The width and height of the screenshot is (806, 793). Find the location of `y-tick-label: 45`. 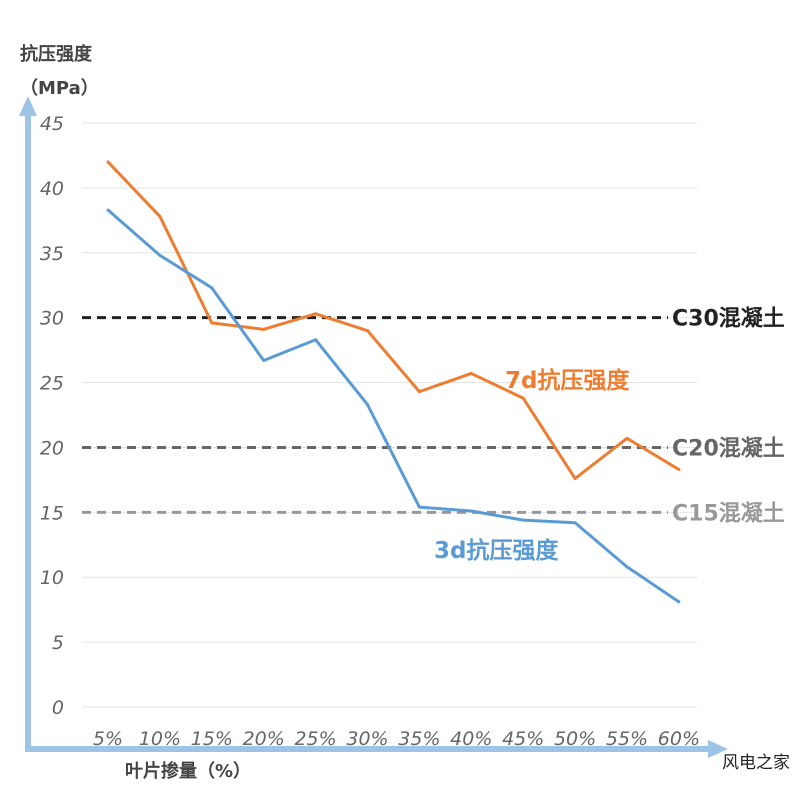

y-tick-label: 45 is located at coordinates (52, 124).